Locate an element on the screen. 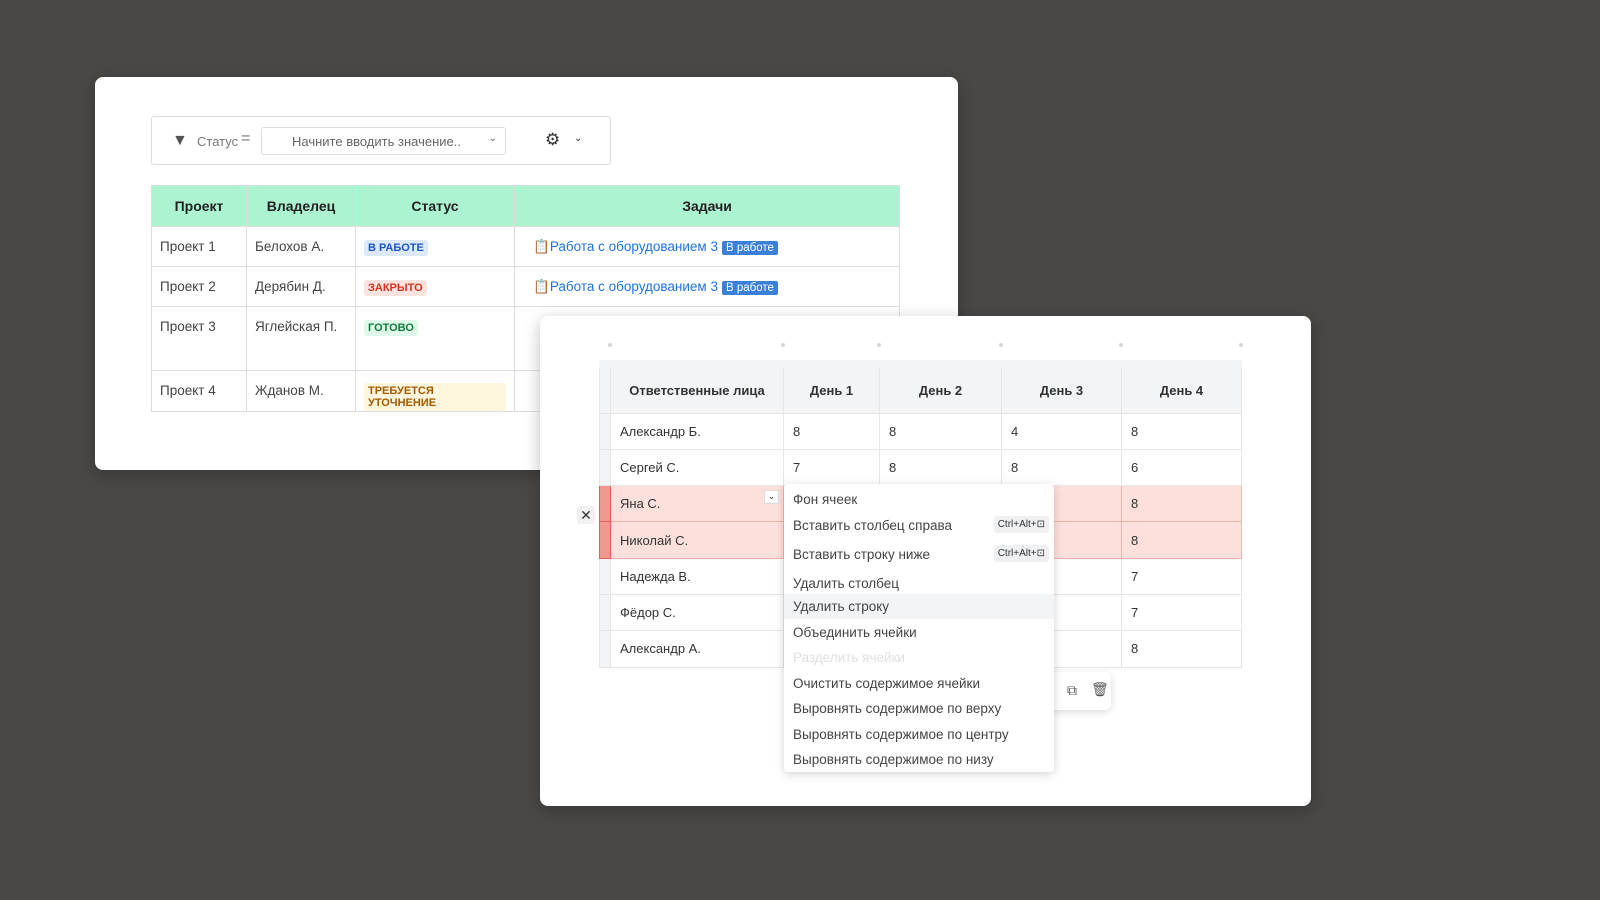  filter-icon: ▼ is located at coordinates (180, 140).